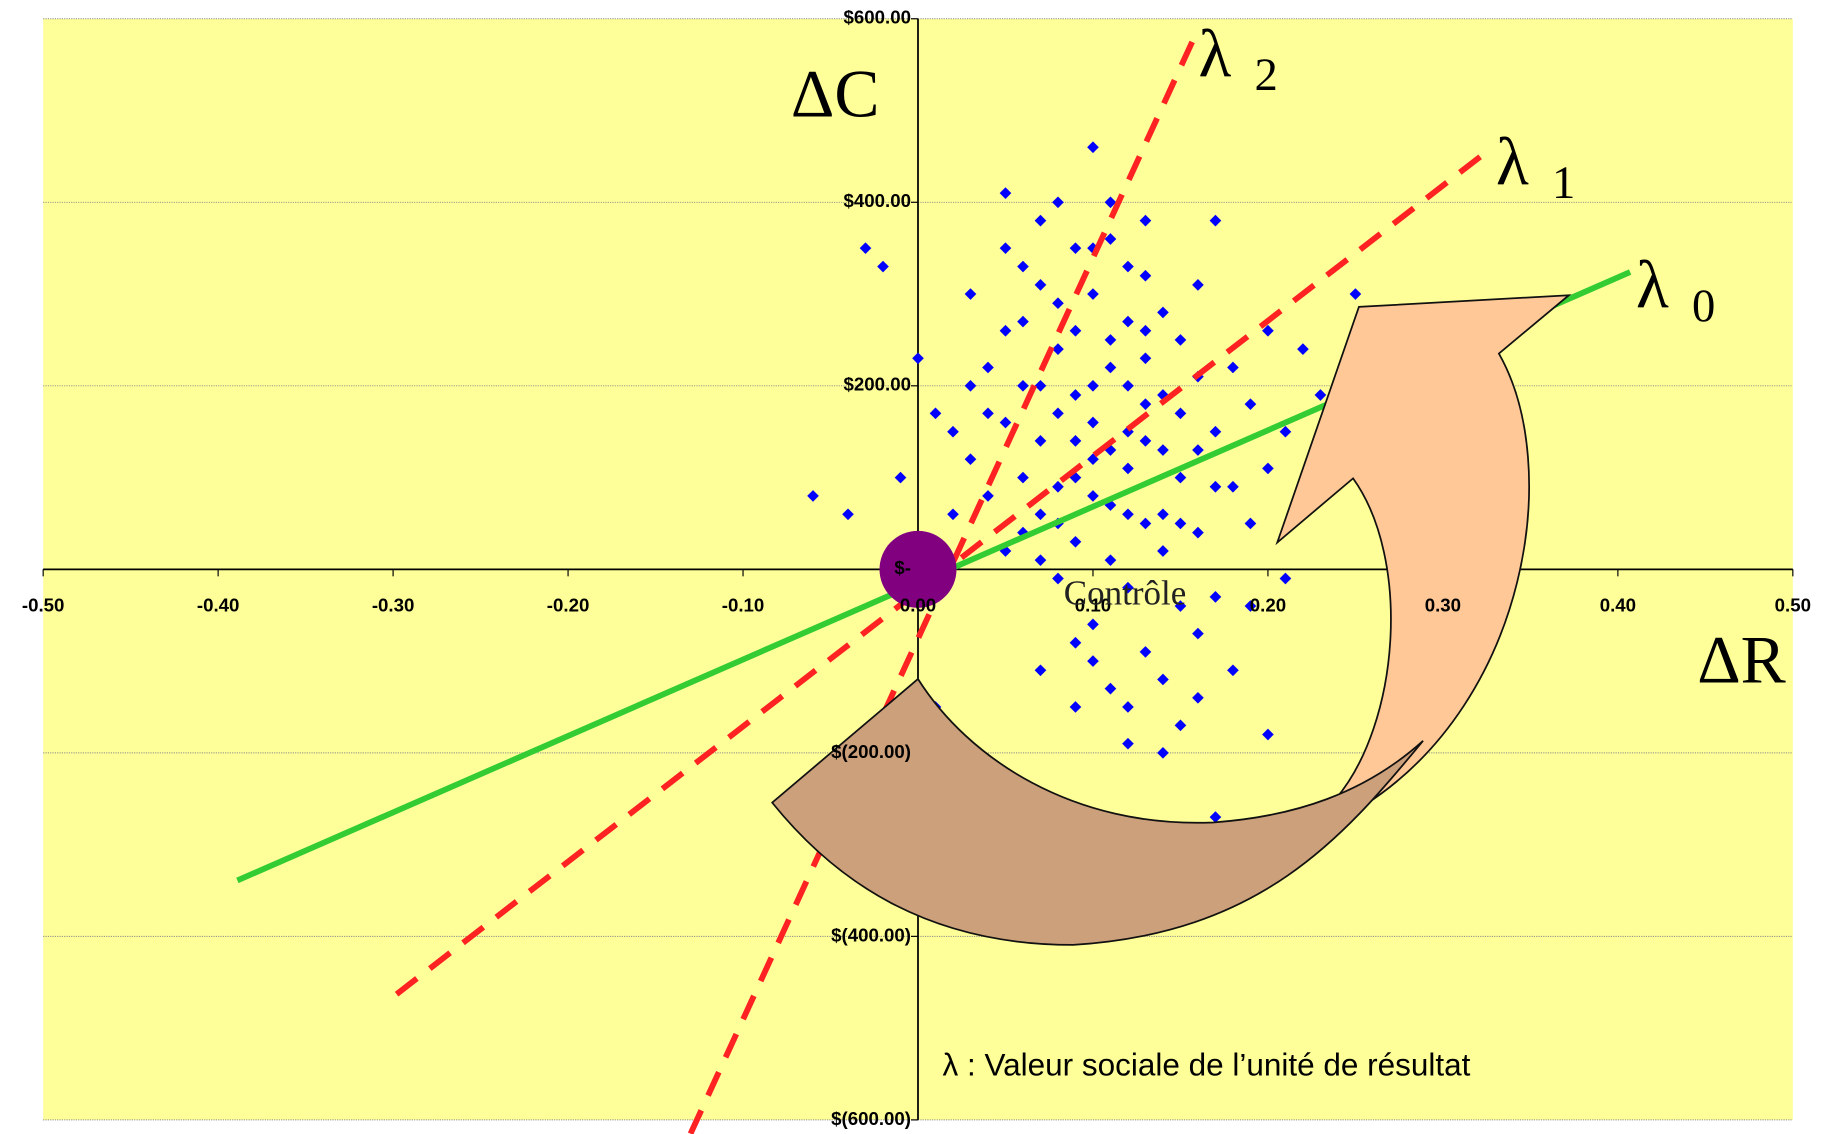  What do you see at coordinates (835, 94) in the screenshot?
I see `y-axis-label: ΔC` at bounding box center [835, 94].